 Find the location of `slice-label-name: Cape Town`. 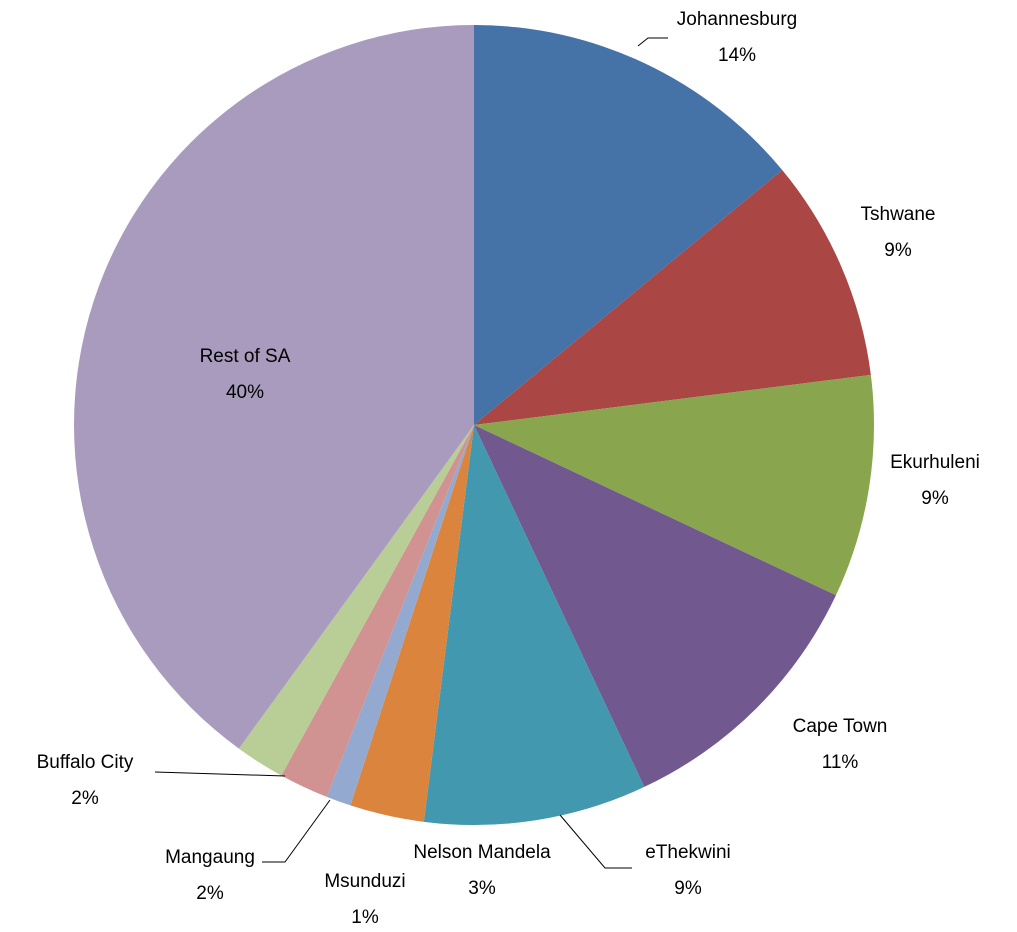

slice-label-name: Cape Town is located at coordinates (840, 726).